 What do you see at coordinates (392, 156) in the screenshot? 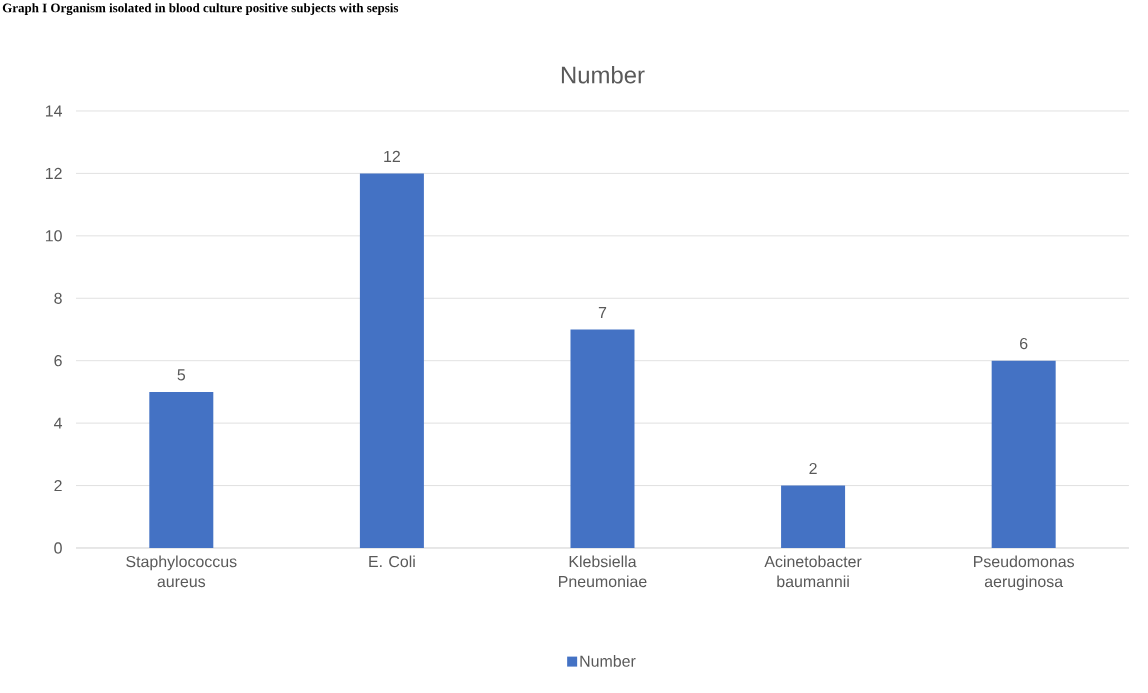
I see `data-label: 12` at bounding box center [392, 156].